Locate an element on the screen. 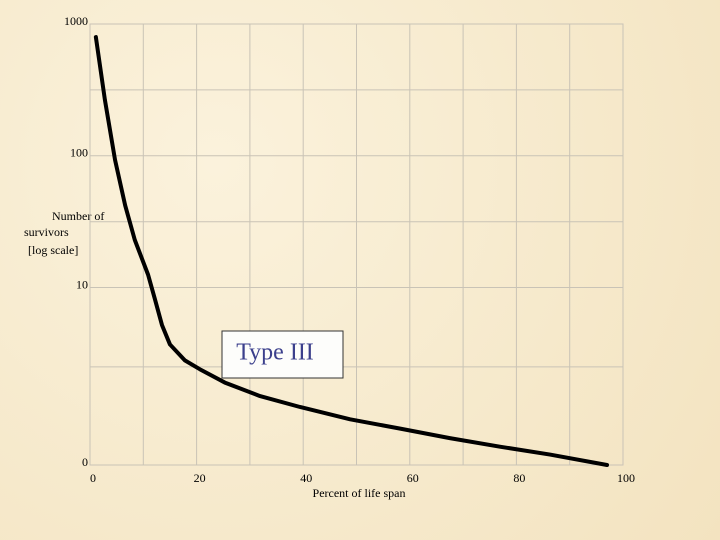 This screenshot has width=720, height=540. y-tick-label: 10 is located at coordinates (82, 284).